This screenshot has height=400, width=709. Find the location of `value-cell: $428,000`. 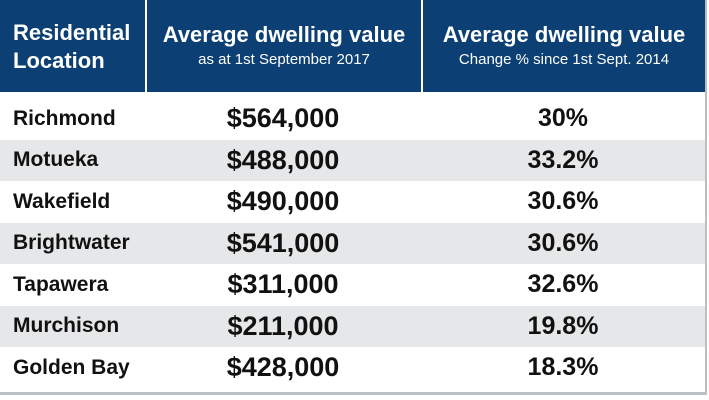

value-cell: $428,000 is located at coordinates (283, 367).